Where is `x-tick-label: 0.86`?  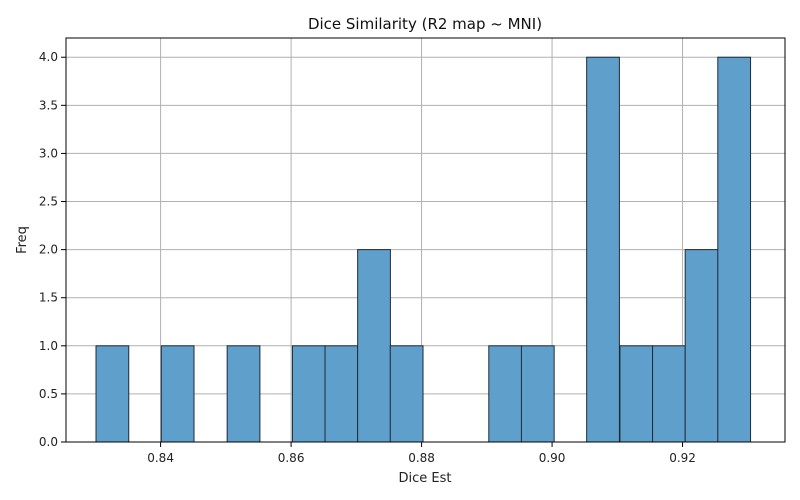 x-tick-label: 0.86 is located at coordinates (291, 458).